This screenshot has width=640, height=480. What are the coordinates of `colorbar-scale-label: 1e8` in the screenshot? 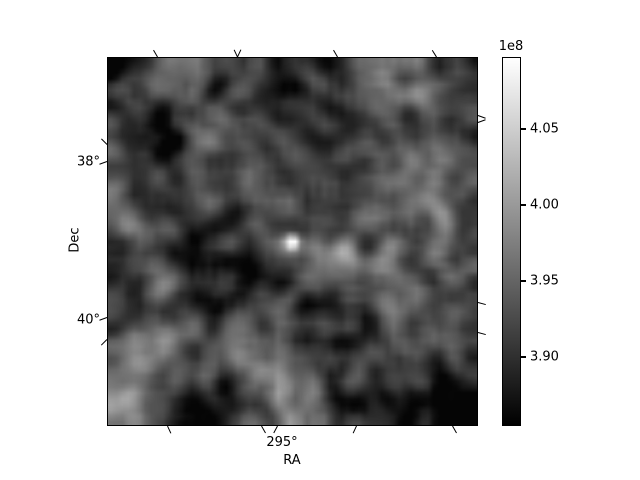 It's located at (511, 46).